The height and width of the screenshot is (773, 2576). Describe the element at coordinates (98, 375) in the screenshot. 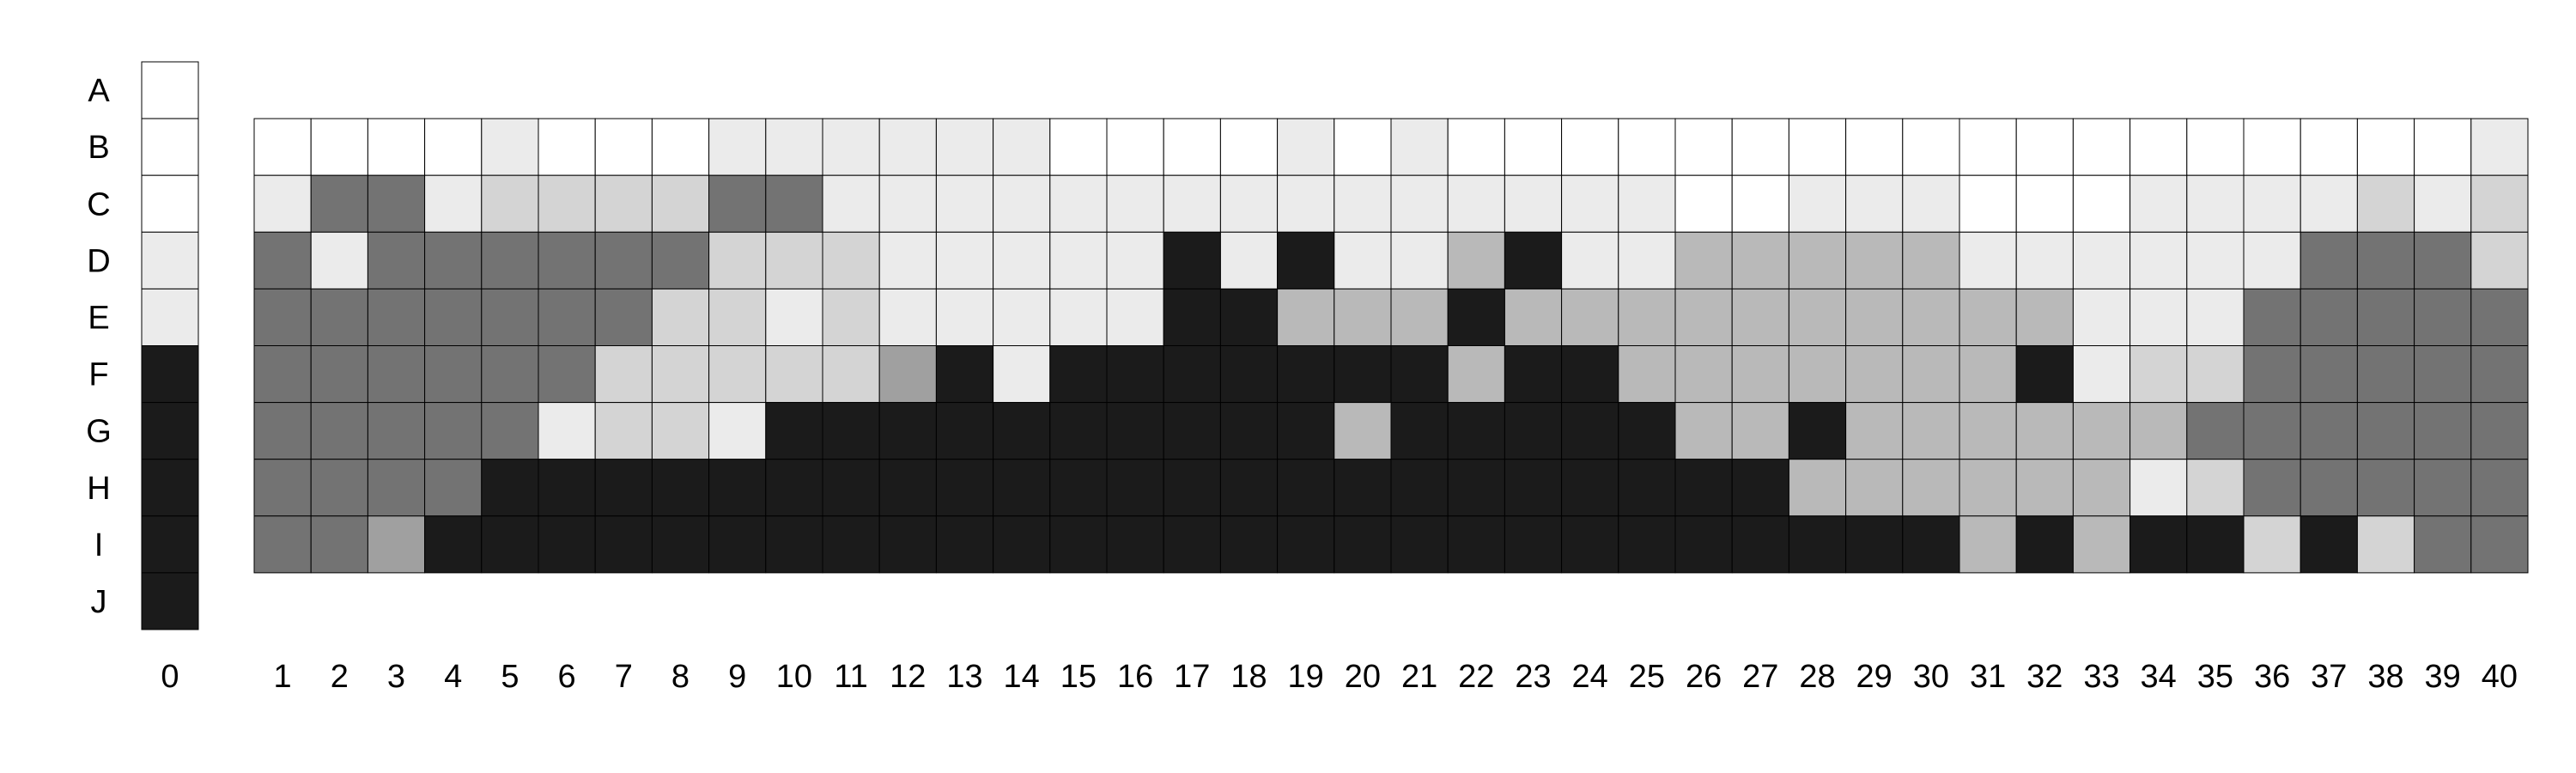

I see `row-label-F: F` at that location.